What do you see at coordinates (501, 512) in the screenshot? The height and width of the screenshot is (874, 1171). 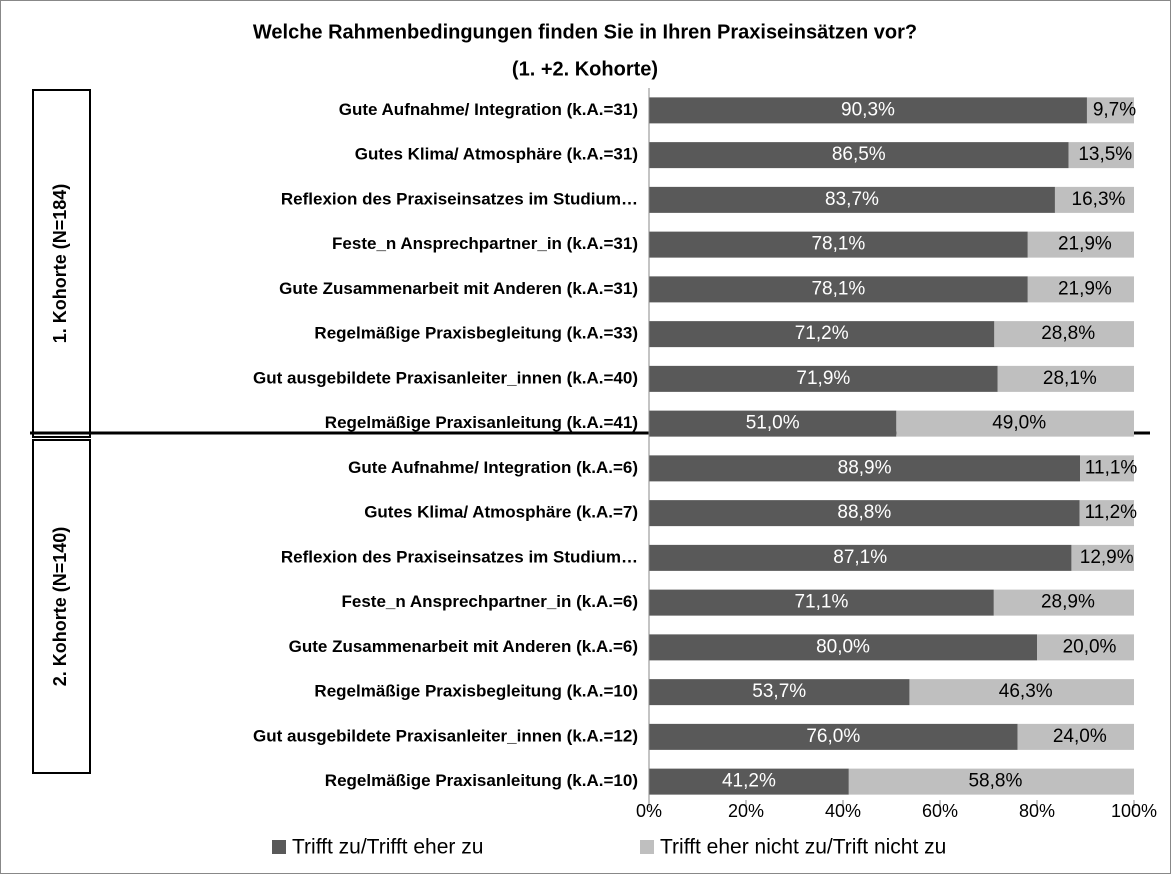 I see `category-label: Gutes Klima/ Atmosphäre (k.A.=7)` at bounding box center [501, 512].